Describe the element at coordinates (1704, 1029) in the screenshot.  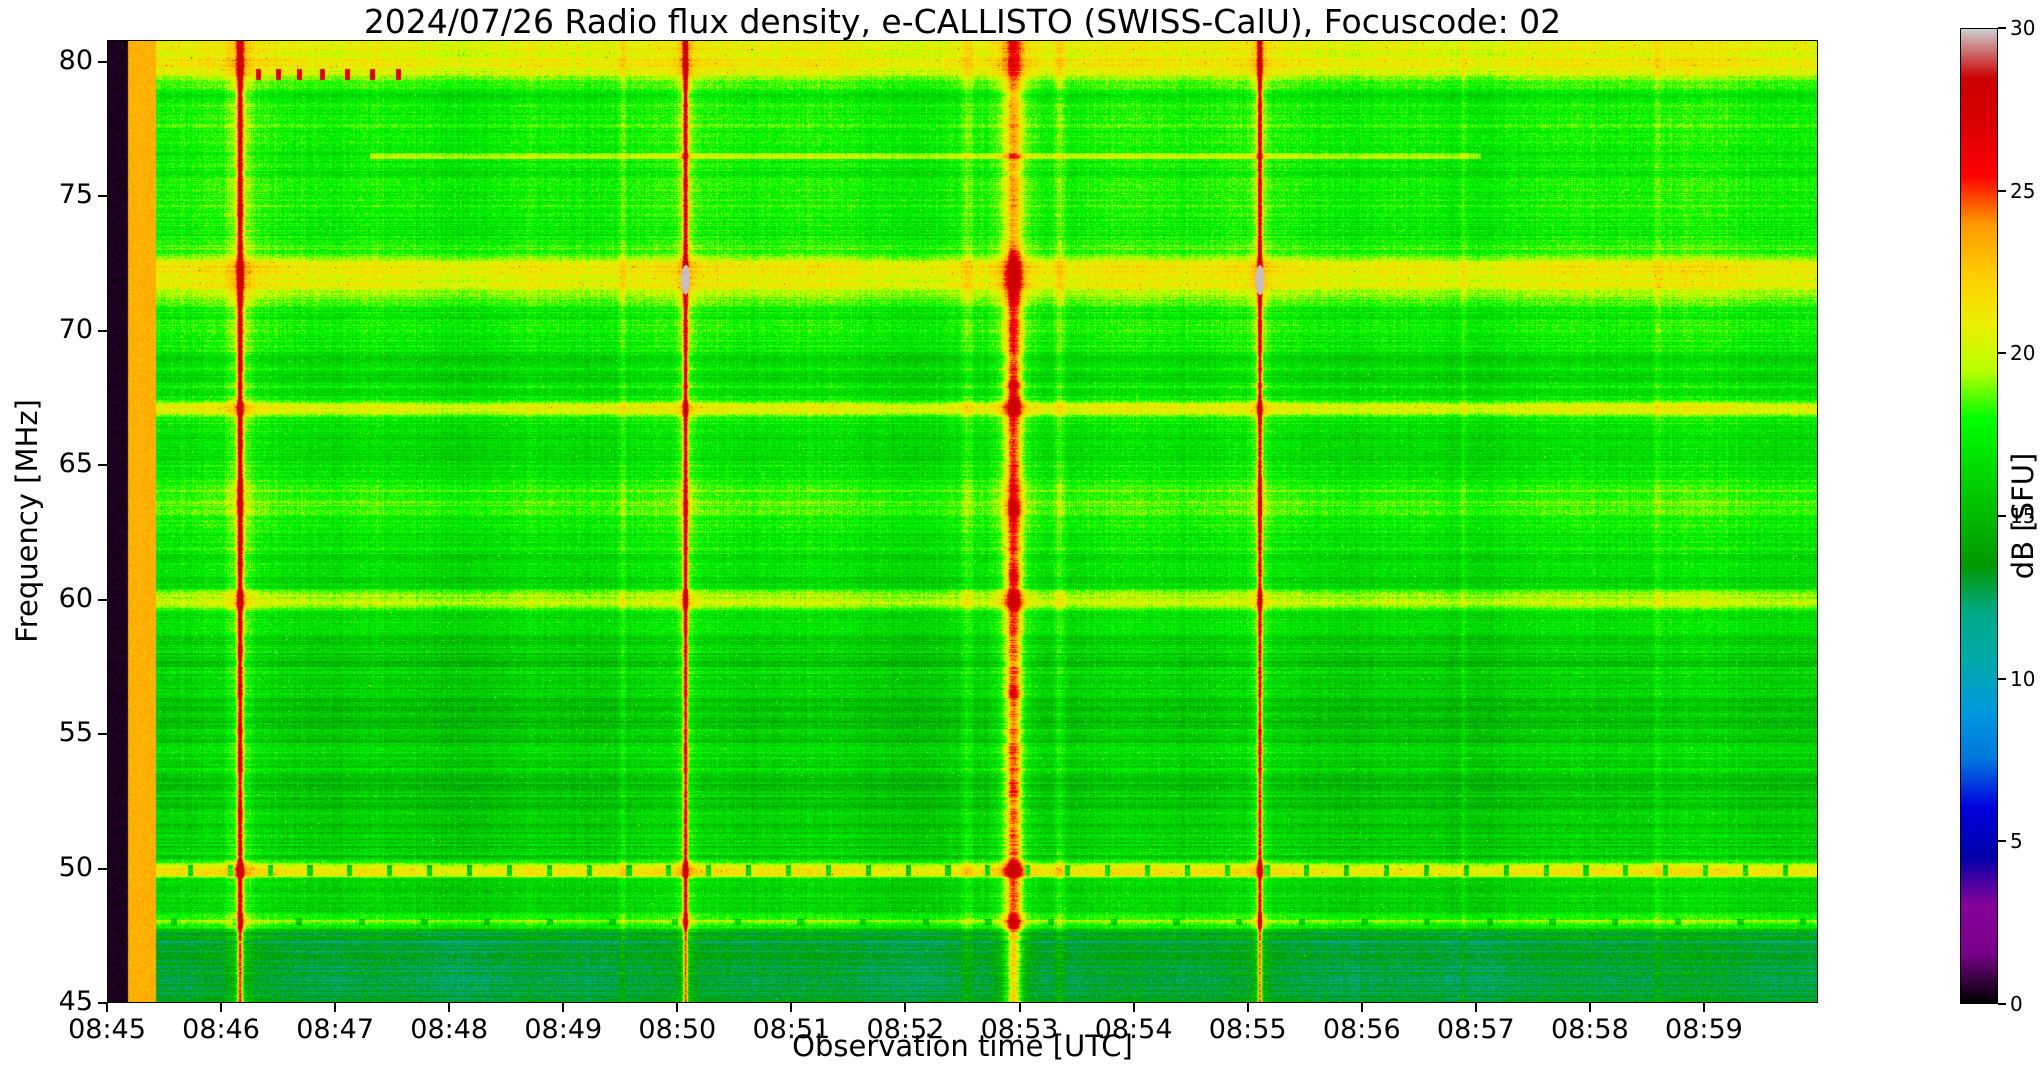
I see `x-tick-label: 08:59` at that location.